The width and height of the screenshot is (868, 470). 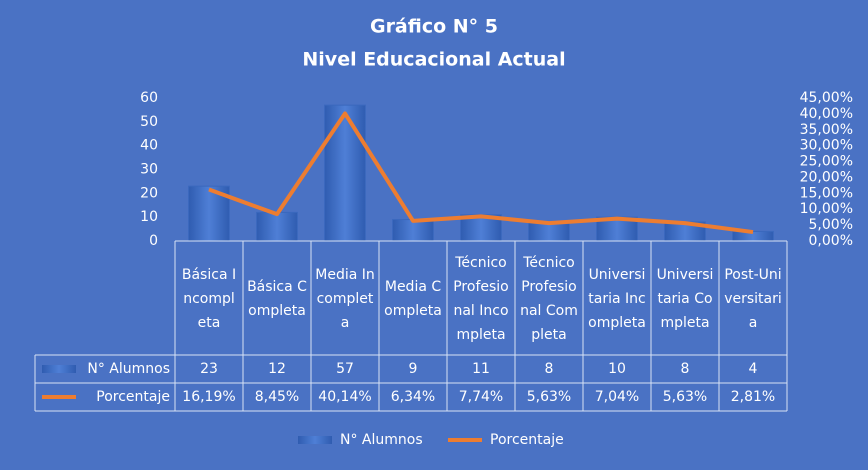 What do you see at coordinates (315, 440) in the screenshot?
I see `legend-key` at bounding box center [315, 440].